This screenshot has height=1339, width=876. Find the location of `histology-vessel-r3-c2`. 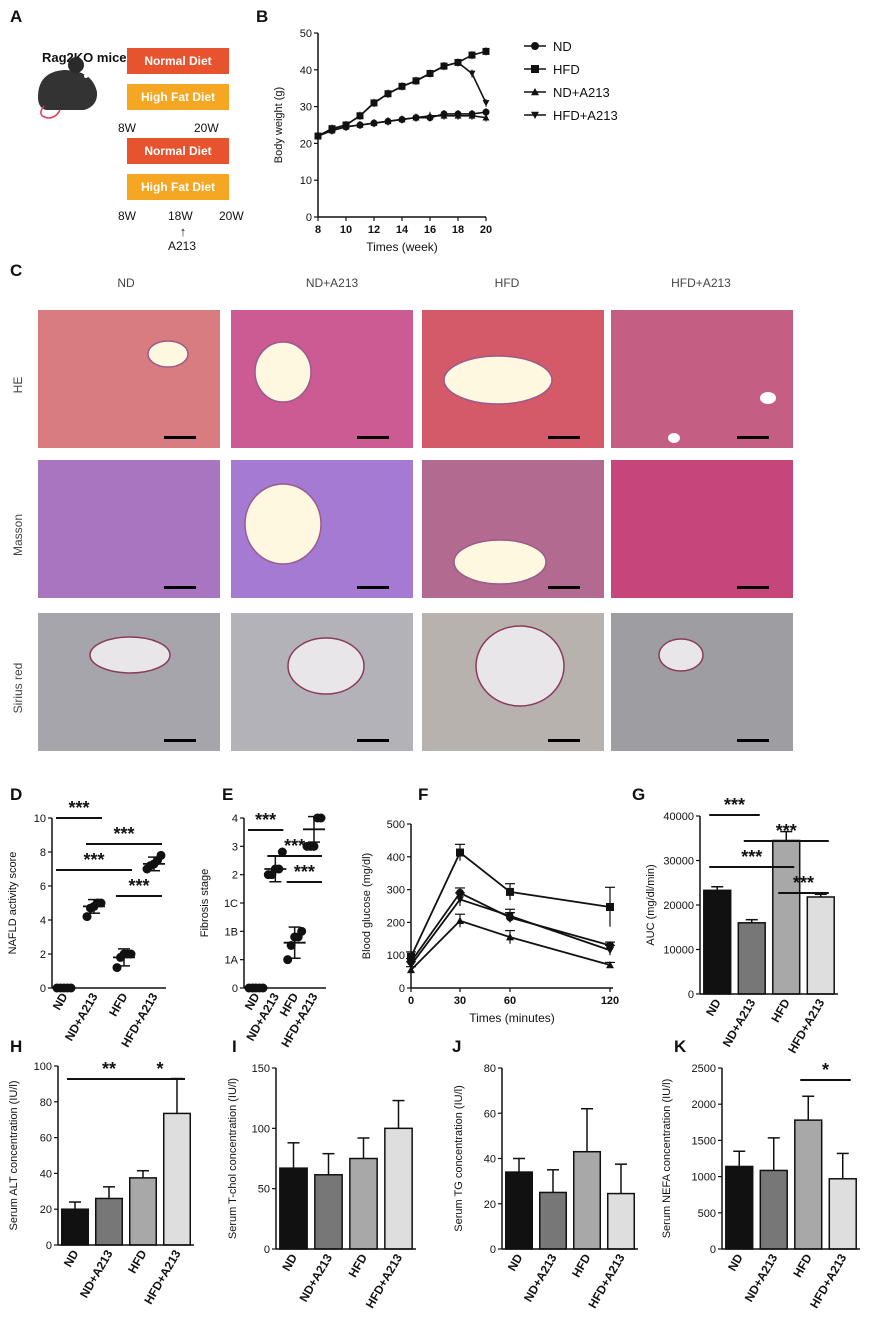

histology-vessel-r3-c2 is located at coordinates (326, 666).